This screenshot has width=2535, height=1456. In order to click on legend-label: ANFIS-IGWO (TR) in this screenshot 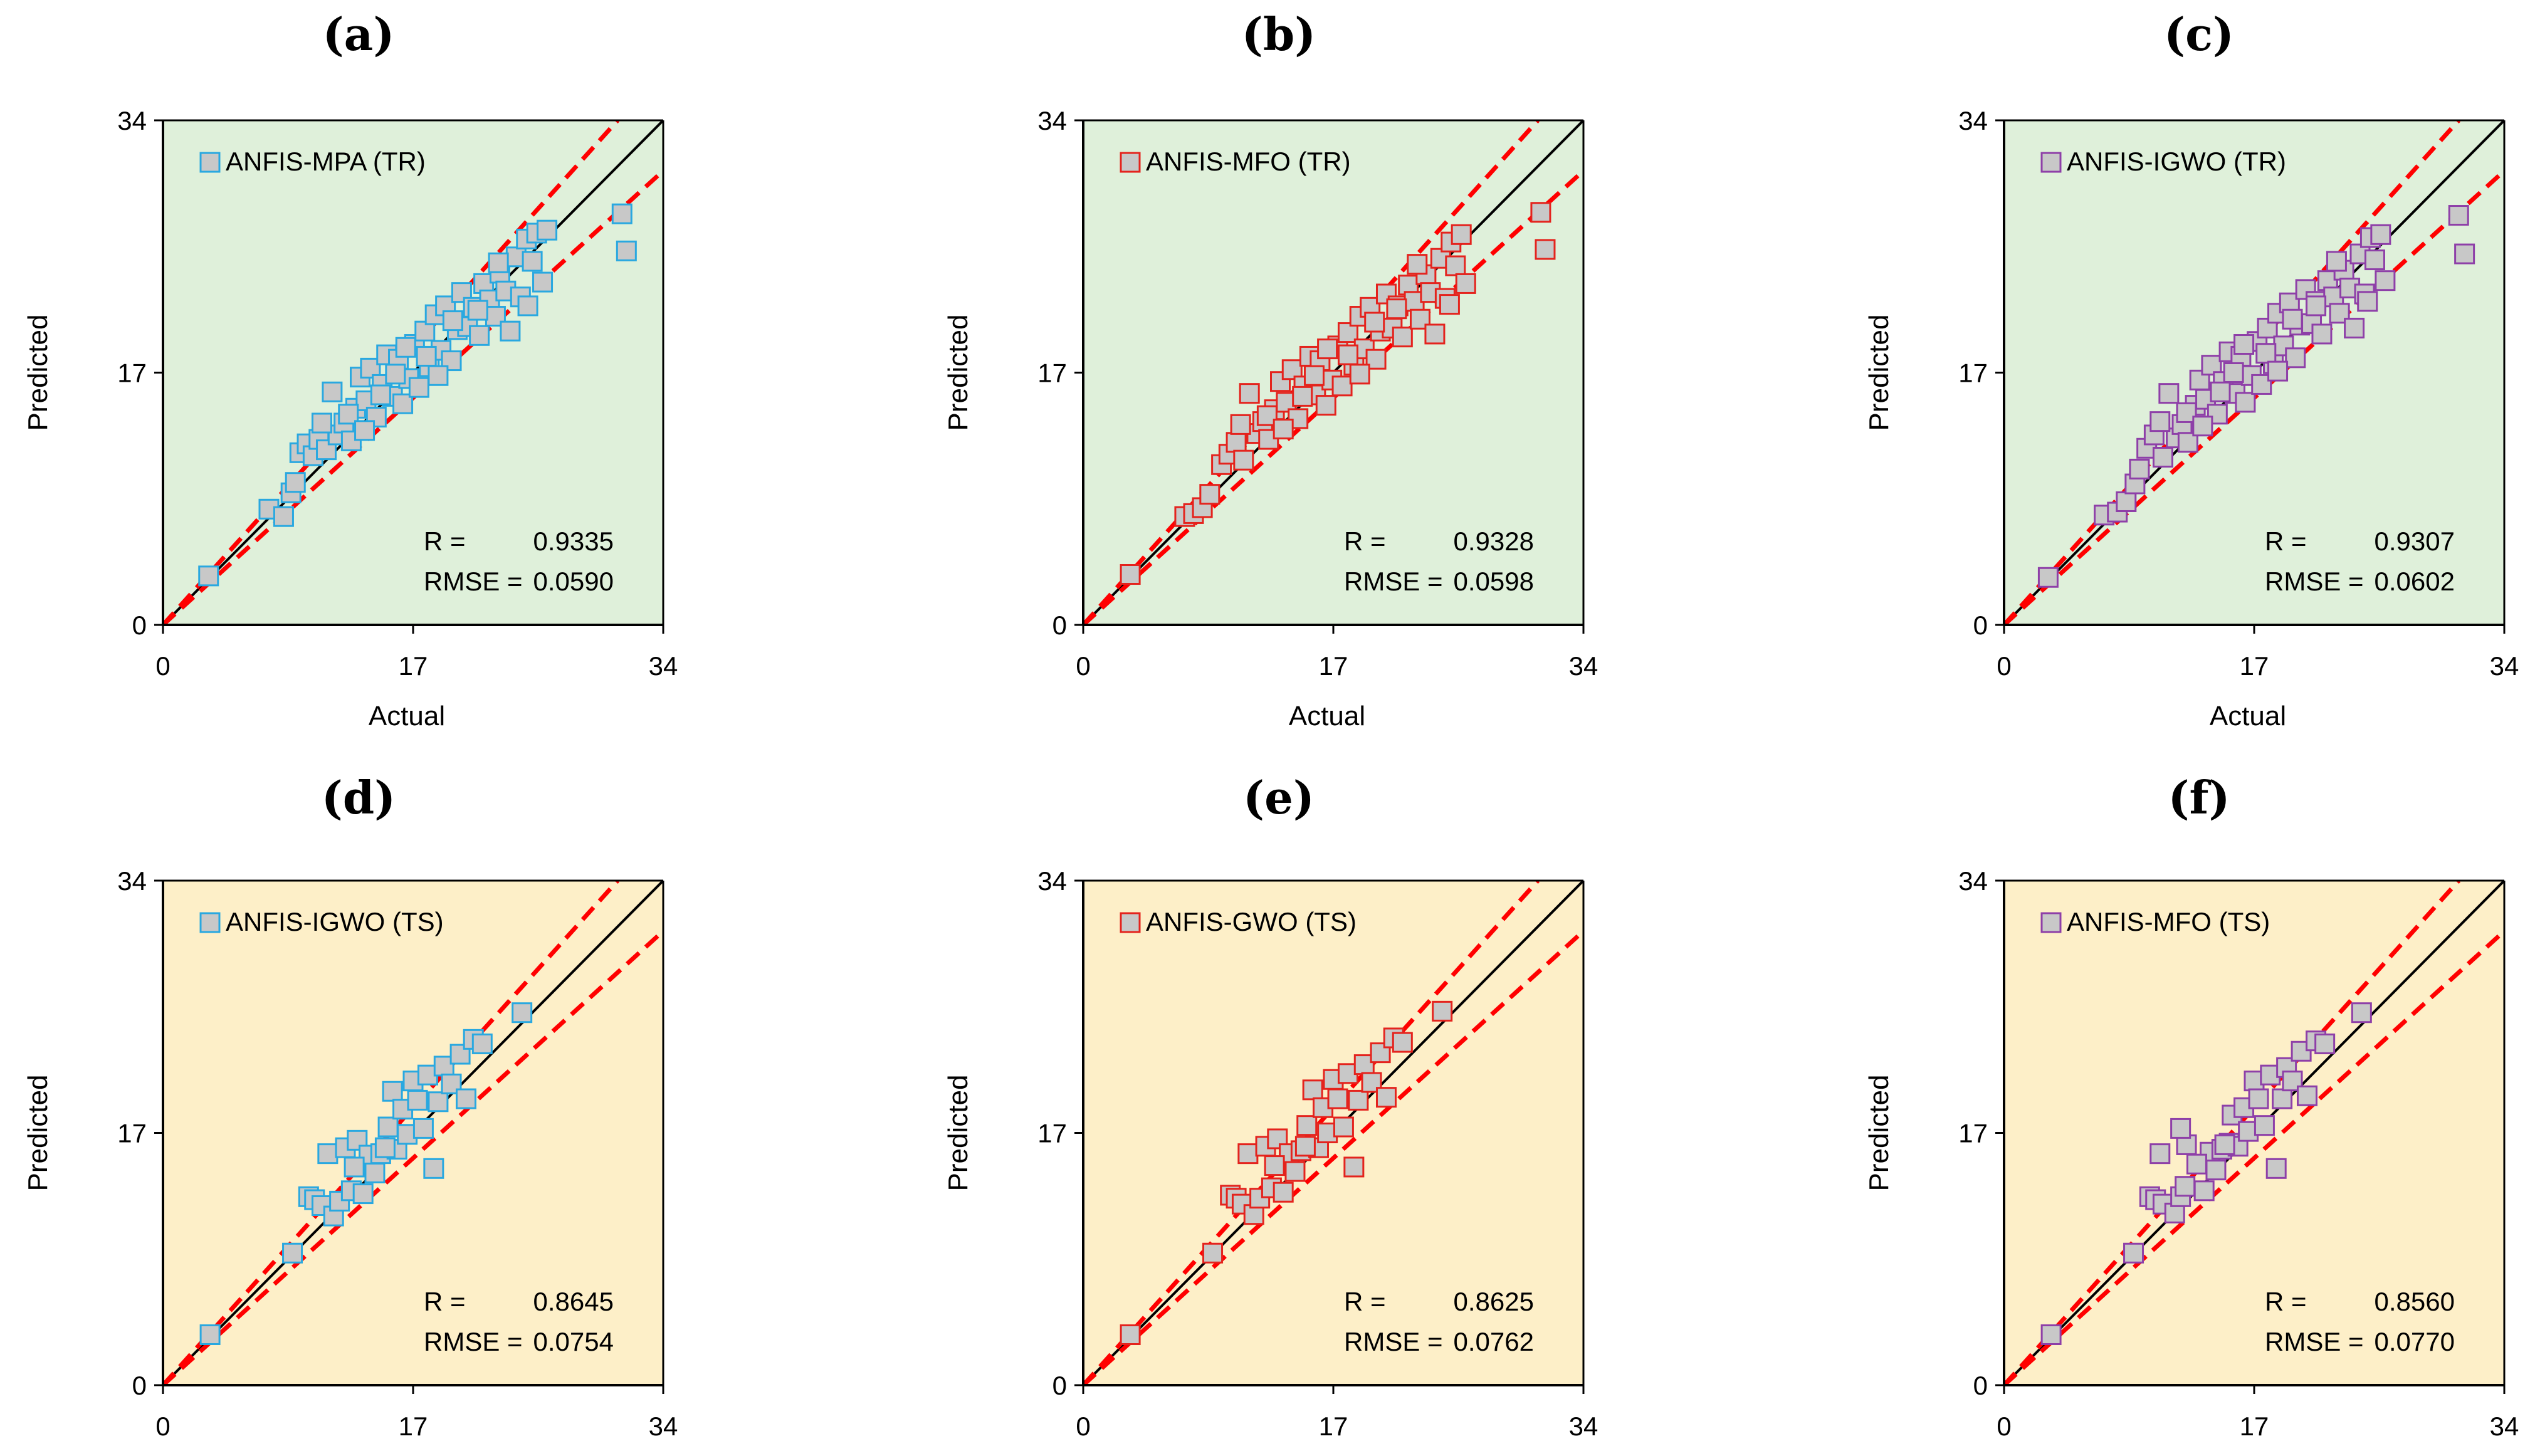, I will do `click(2176, 161)`.